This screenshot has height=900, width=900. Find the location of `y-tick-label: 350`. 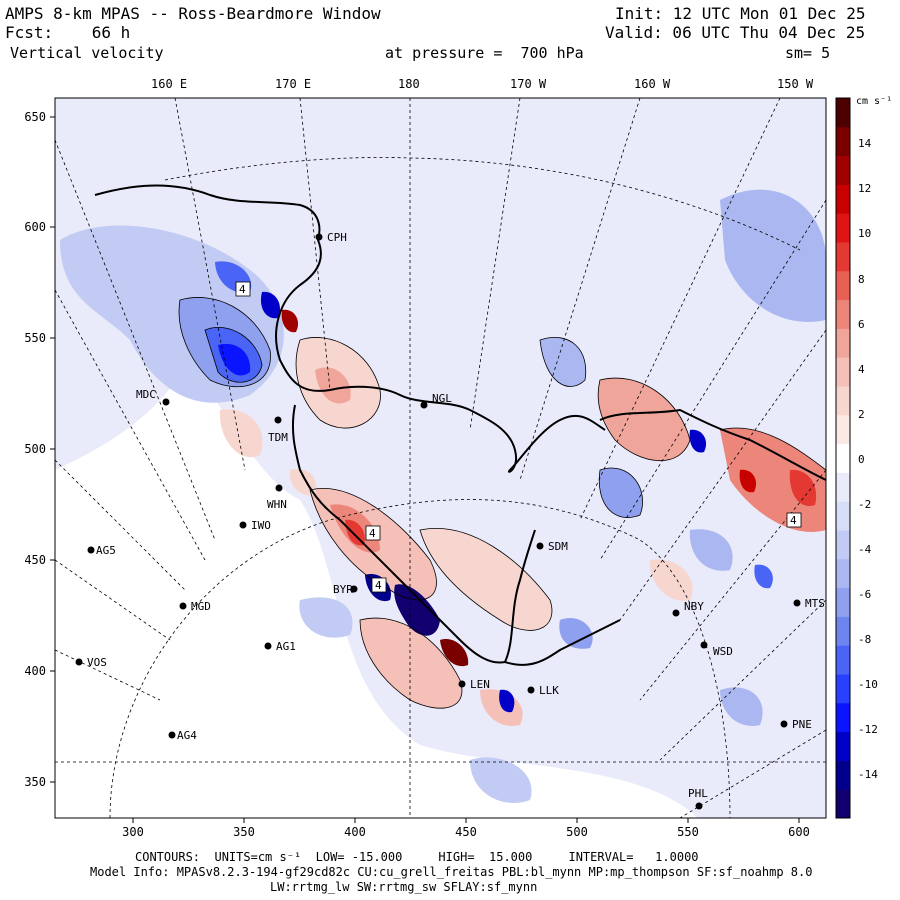

y-tick-label: 350 is located at coordinates (35, 782).